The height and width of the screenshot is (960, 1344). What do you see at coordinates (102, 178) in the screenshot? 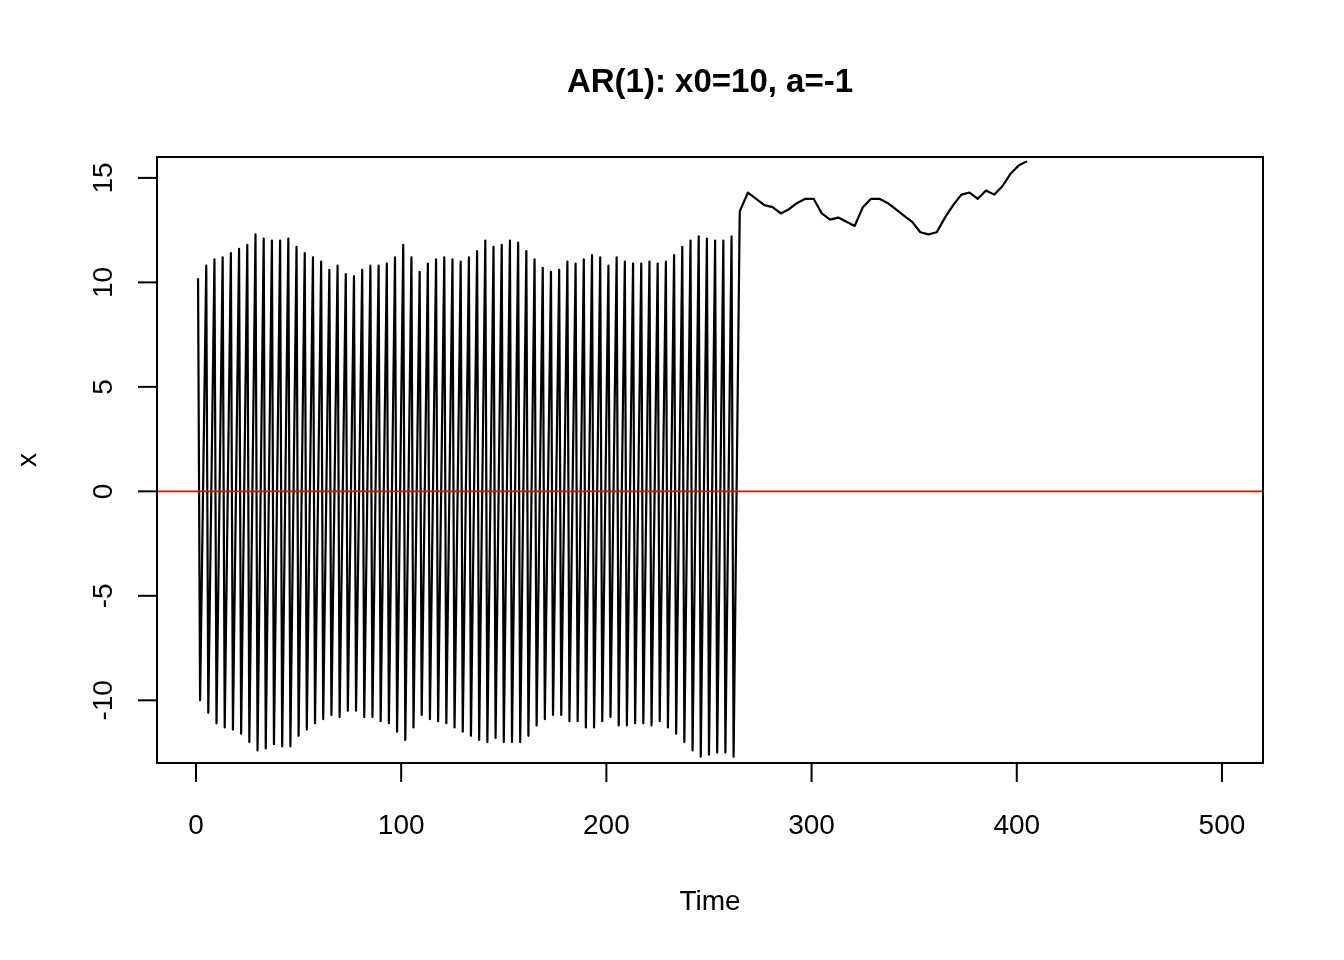
I see `y-tick-label: 15` at bounding box center [102, 178].